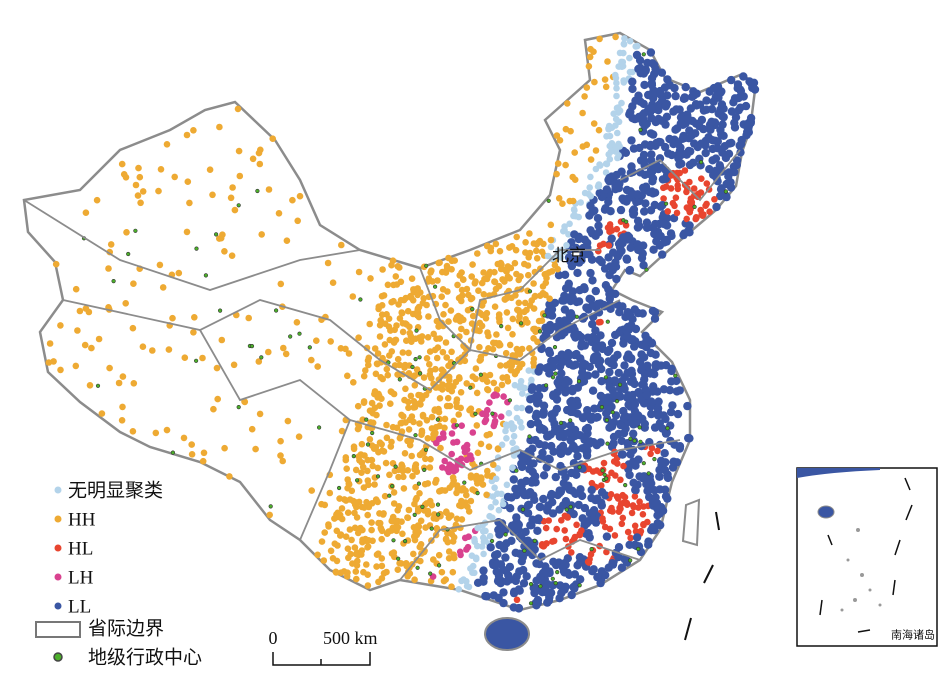 This screenshot has width=950, height=678. What do you see at coordinates (826, 512) in the screenshot?
I see `inset-island` at bounding box center [826, 512].